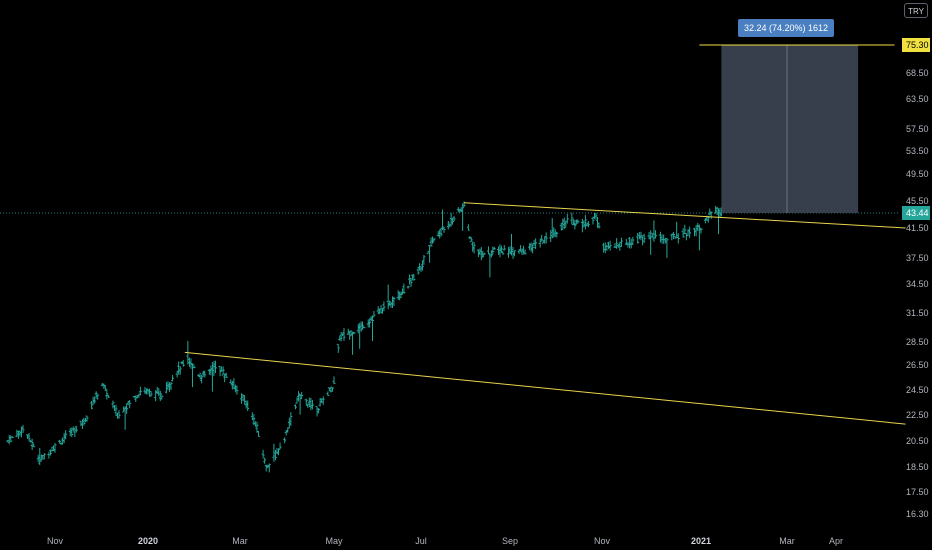 Image resolution: width=932 pixels, height=550 pixels. I want to click on time-tick-label: Jul, so click(421, 541).